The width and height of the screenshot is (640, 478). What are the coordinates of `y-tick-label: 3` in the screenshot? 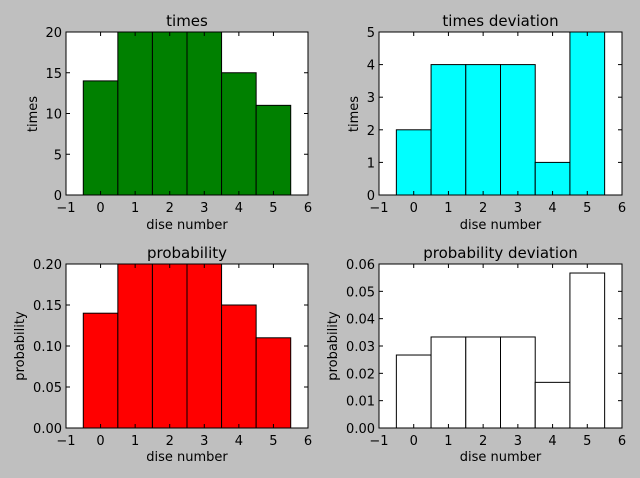 It's located at (371, 98).